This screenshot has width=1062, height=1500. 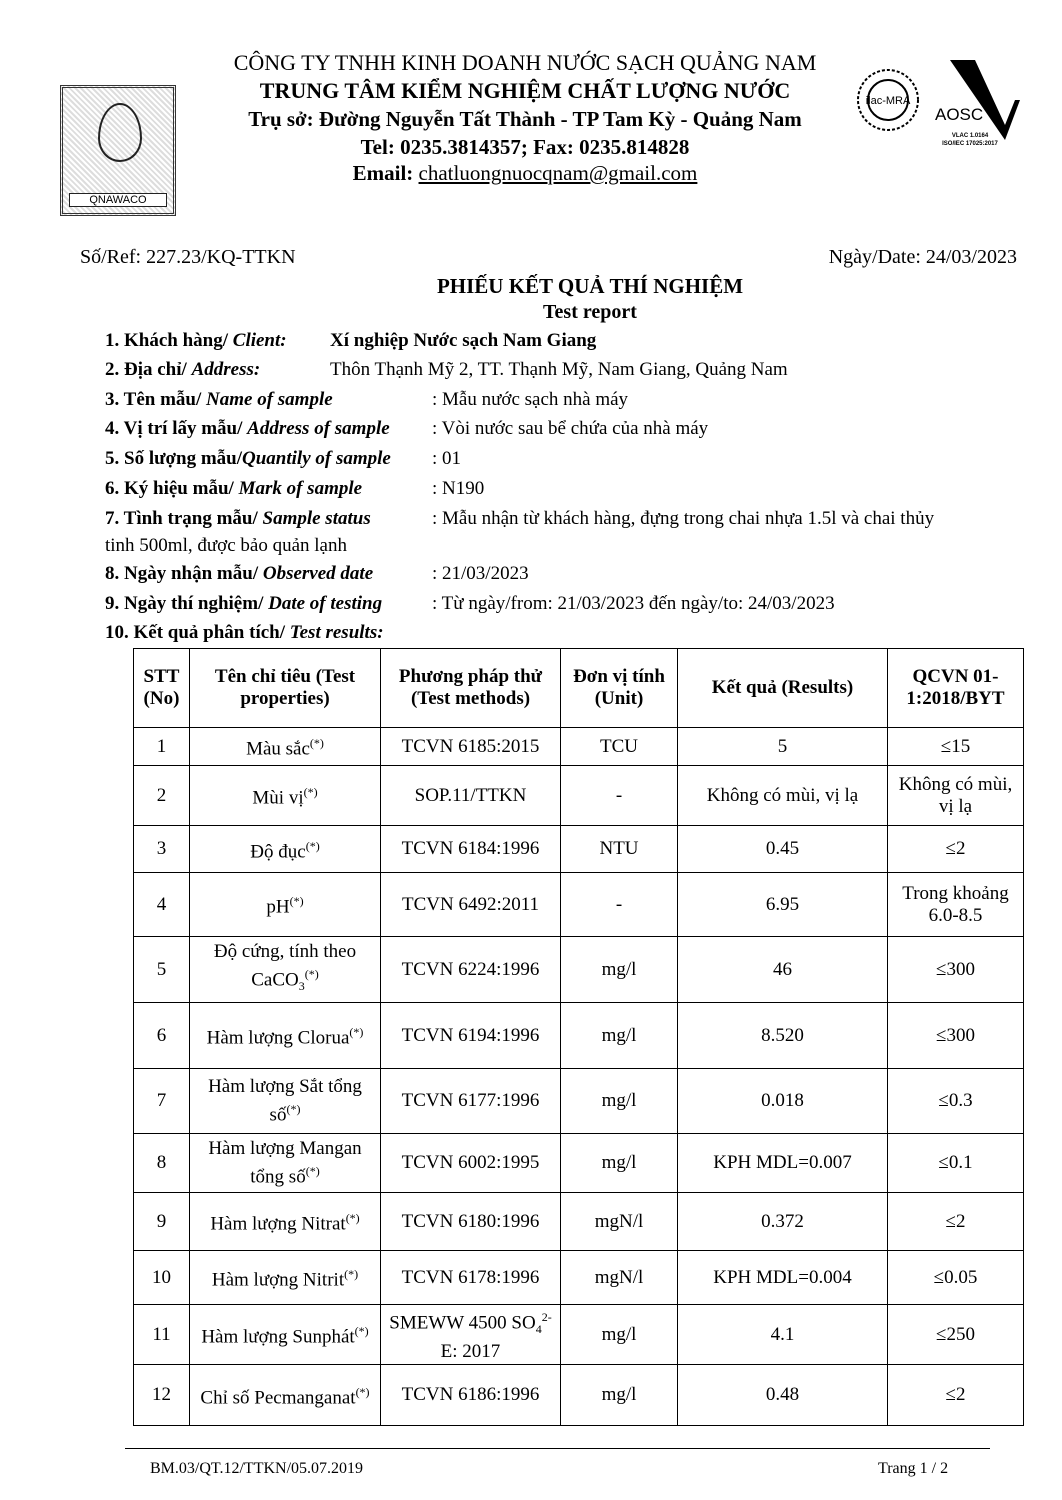 I want to click on info-label-vi: 1. Khách hàng/, so click(x=169, y=340).